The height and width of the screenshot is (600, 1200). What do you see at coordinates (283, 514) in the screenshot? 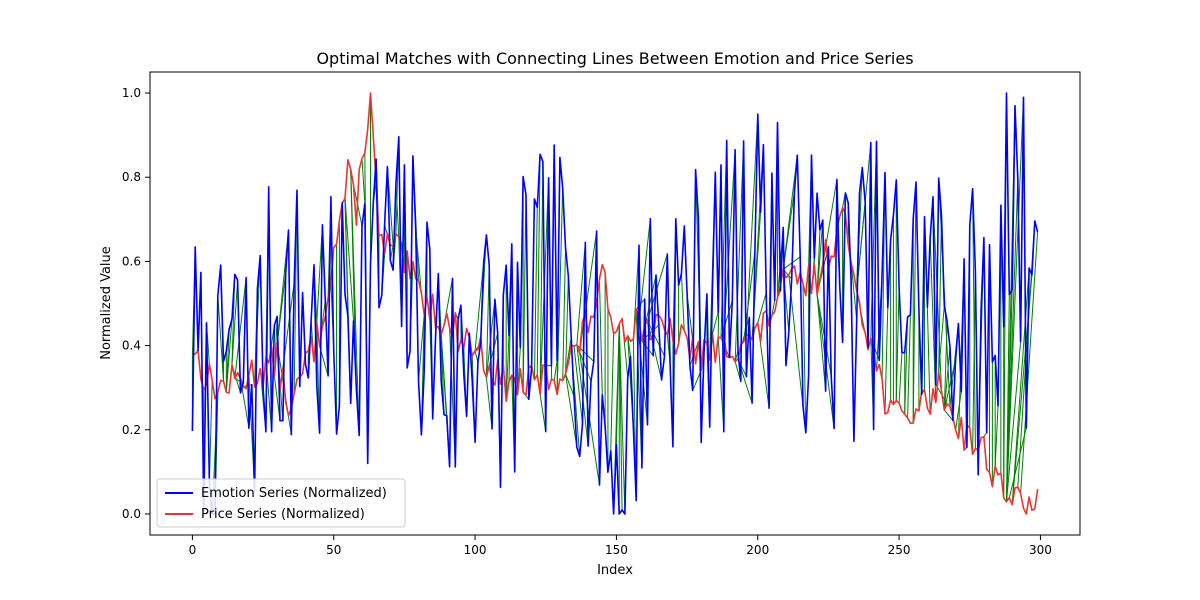
I see `legend-label-price: Price Series (Normalized)` at bounding box center [283, 514].